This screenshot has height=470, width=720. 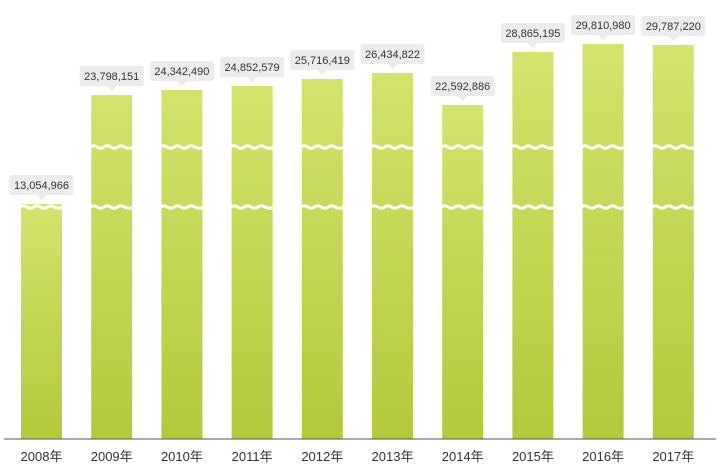 What do you see at coordinates (533, 456) in the screenshot?
I see `x-tick-label: 2015年` at bounding box center [533, 456].